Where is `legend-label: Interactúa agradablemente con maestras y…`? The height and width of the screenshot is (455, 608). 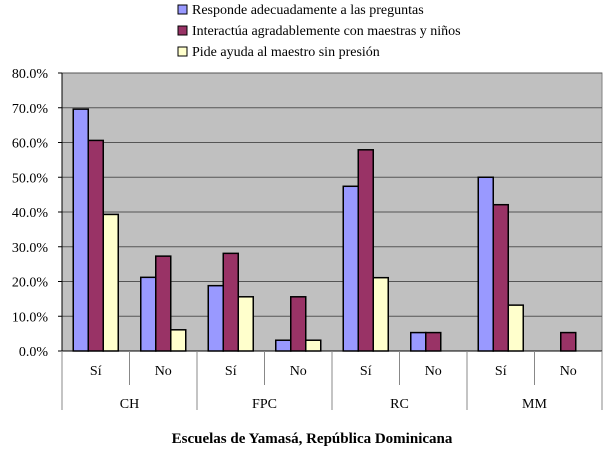
legend-label: Interactúa agradablemente con maestras y… is located at coordinates (326, 31).